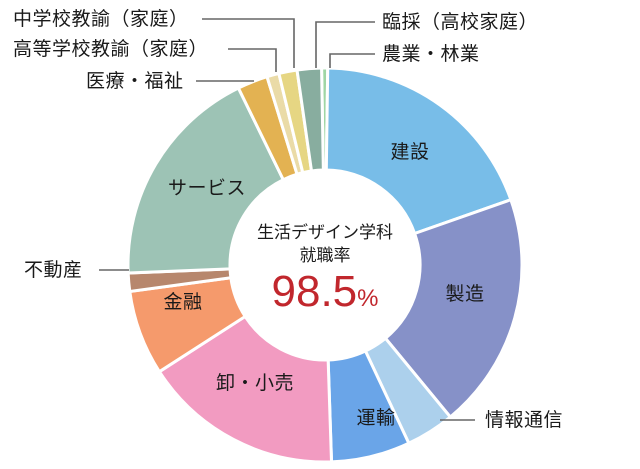  I want to click on label-jhs-teacher: 中学校教諭（家庭）, so click(101, 19).